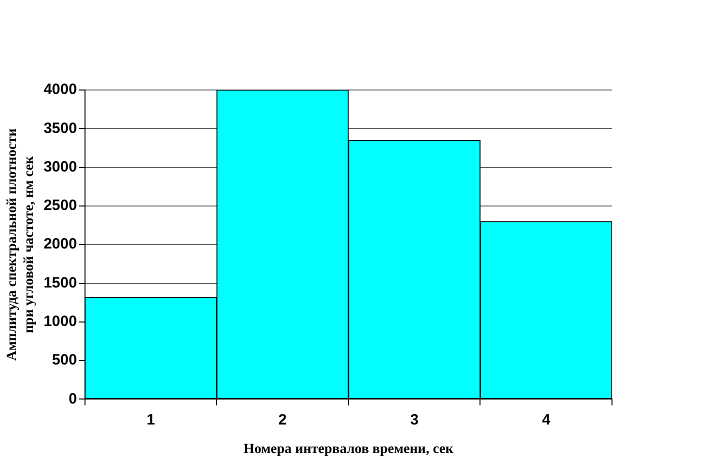 This screenshot has height=460, width=713. Describe the element at coordinates (60, 89) in the screenshot. I see `y-tick-label: 4000` at that location.